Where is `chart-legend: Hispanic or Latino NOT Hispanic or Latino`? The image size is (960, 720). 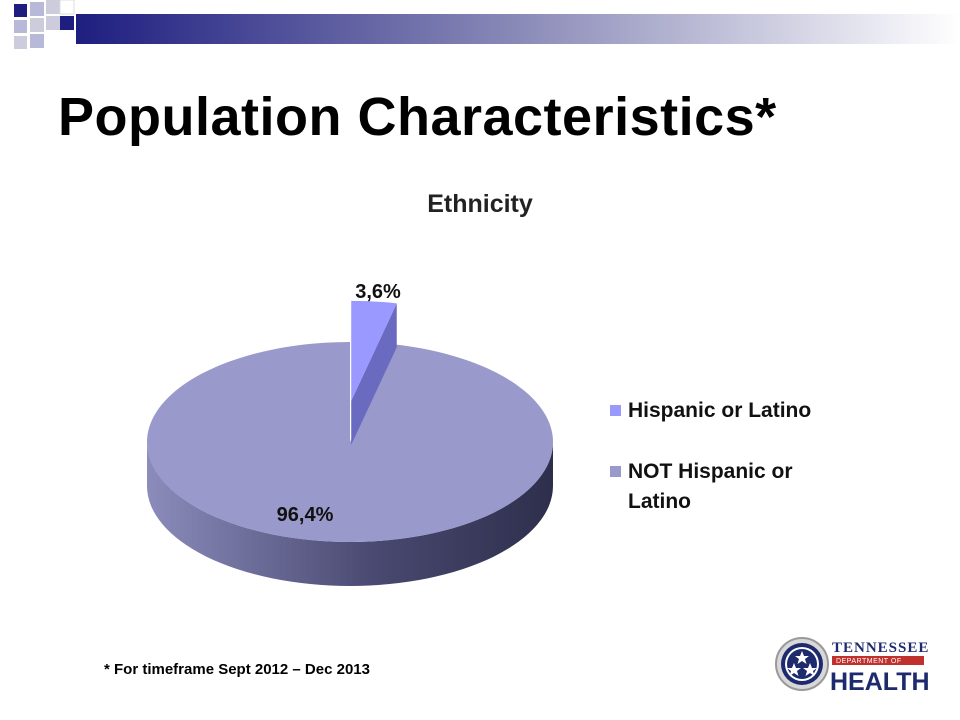
chart-legend: Hispanic or Latino NOT Hispanic or Latino is located at coordinates (710, 456).